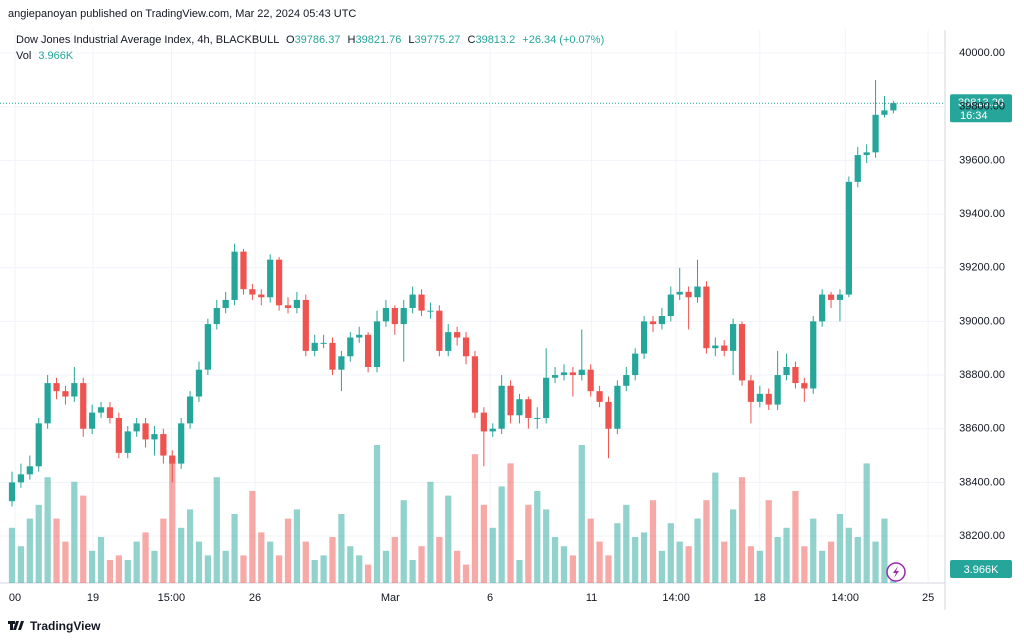 The image size is (1024, 643). I want to click on x-tick-label: 26, so click(255, 598).